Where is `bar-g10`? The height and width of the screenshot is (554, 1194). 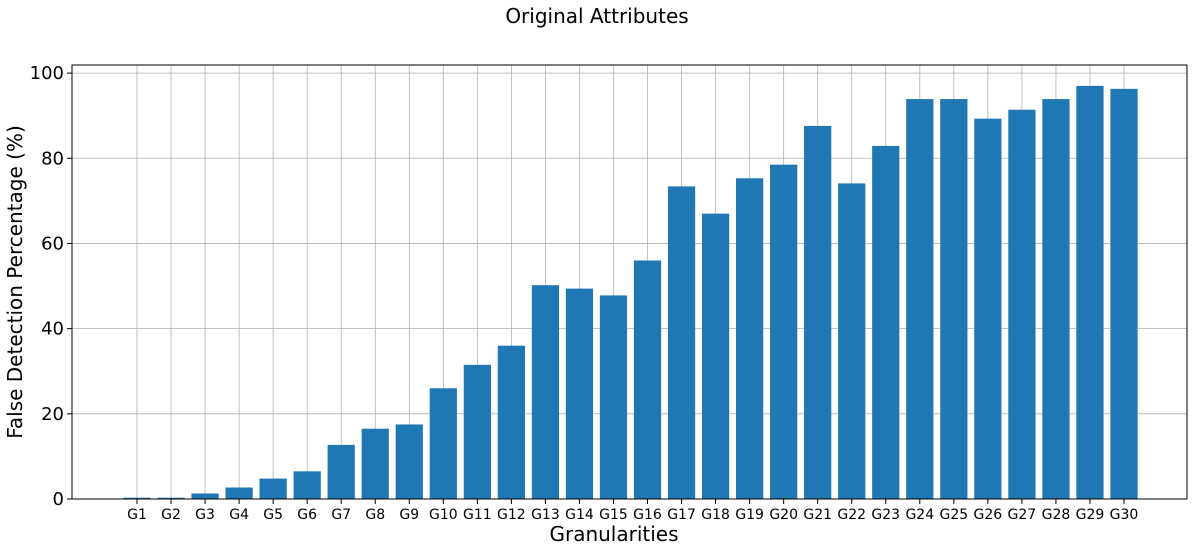
bar-g10 is located at coordinates (443, 443).